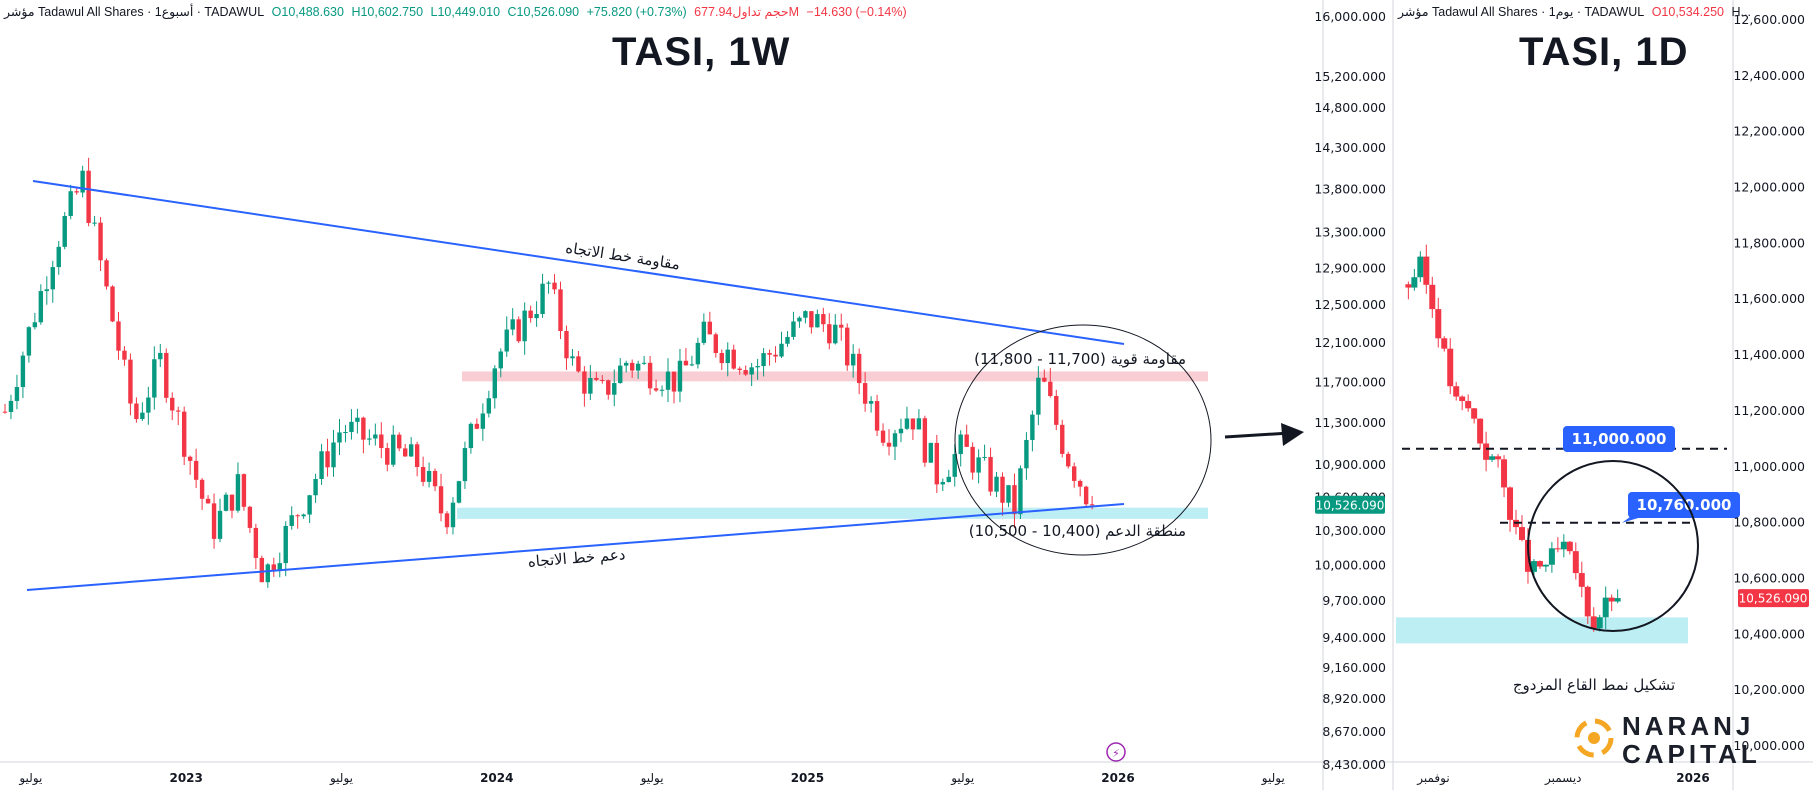 The image size is (1813, 790). What do you see at coordinates (1769, 466) in the screenshot?
I see `right-y-tick-label: 11,000.000` at bounding box center [1769, 466].